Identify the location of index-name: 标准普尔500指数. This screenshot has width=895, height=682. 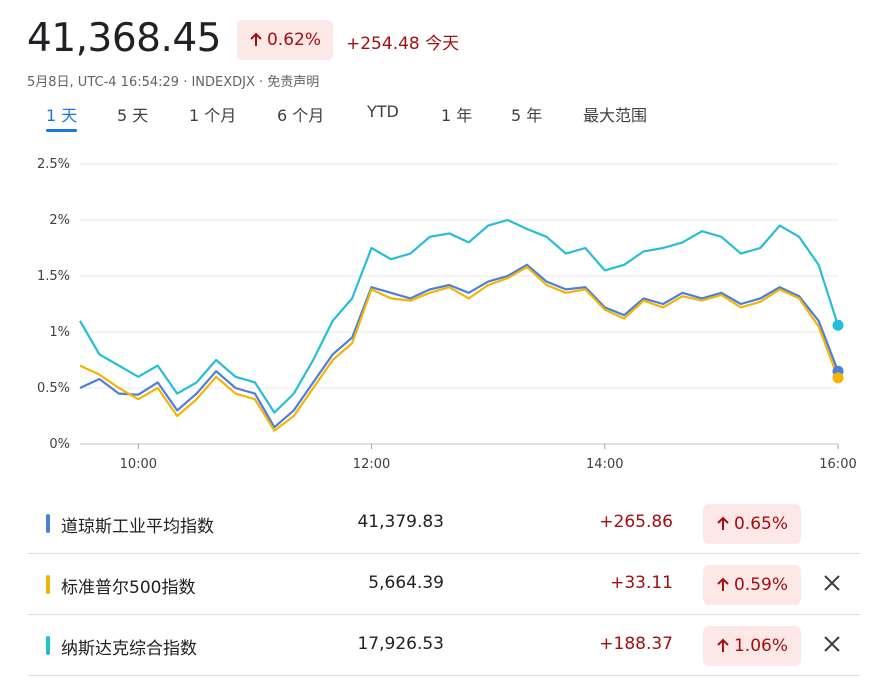
(128, 588).